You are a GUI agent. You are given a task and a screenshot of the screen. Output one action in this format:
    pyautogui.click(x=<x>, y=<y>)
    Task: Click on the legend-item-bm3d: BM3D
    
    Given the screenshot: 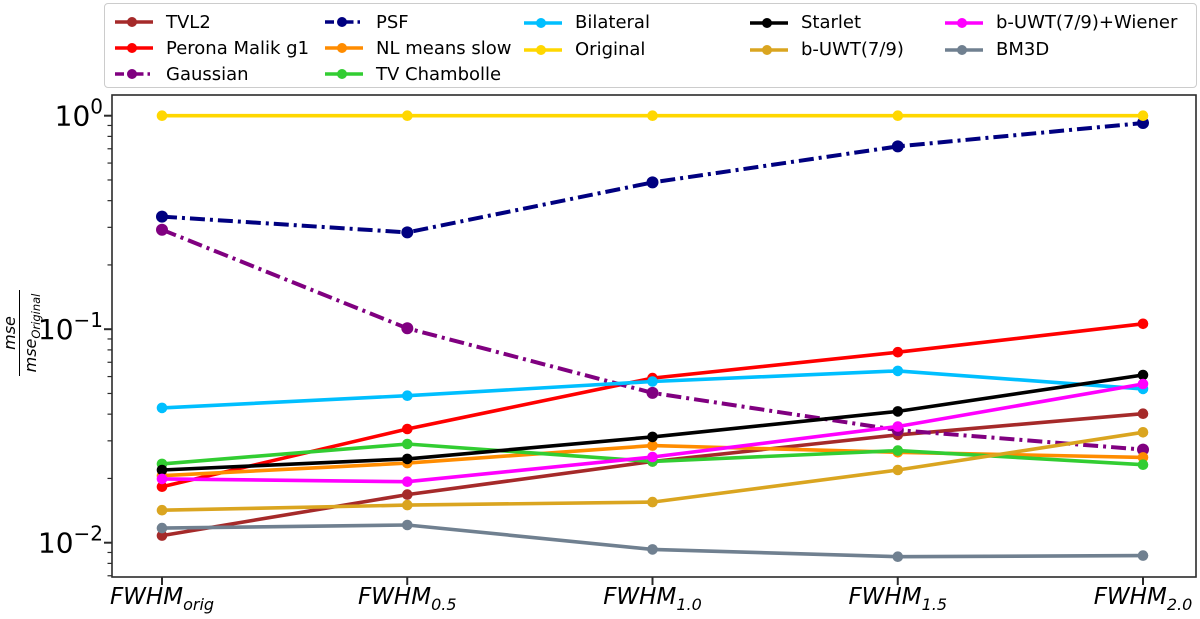 What is the action you would take?
    pyautogui.click(x=1060, y=49)
    